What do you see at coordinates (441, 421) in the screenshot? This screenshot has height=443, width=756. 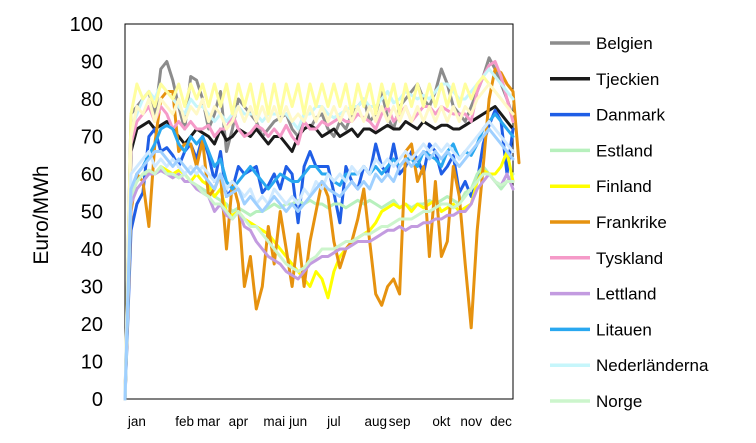 I see `x-tick-label-okt: okt` at bounding box center [441, 421].